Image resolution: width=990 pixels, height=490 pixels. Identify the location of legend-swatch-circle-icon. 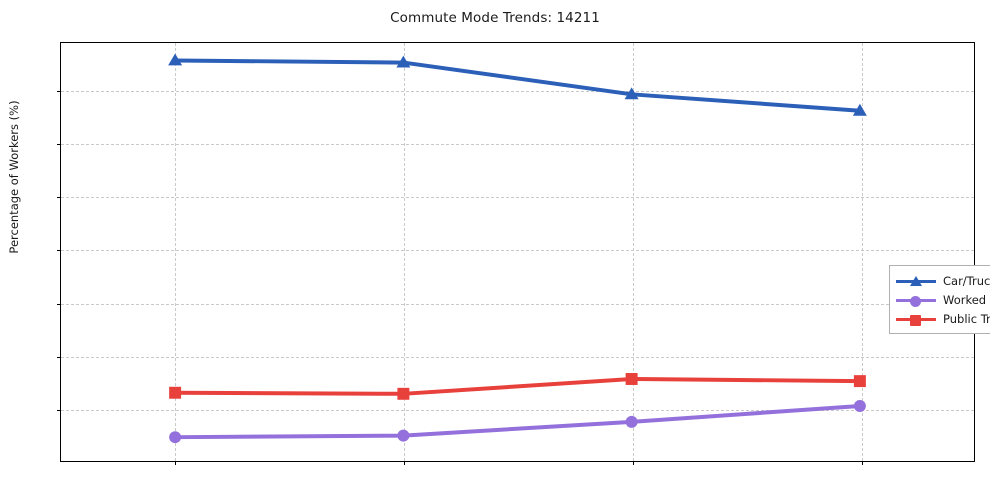
(916, 300).